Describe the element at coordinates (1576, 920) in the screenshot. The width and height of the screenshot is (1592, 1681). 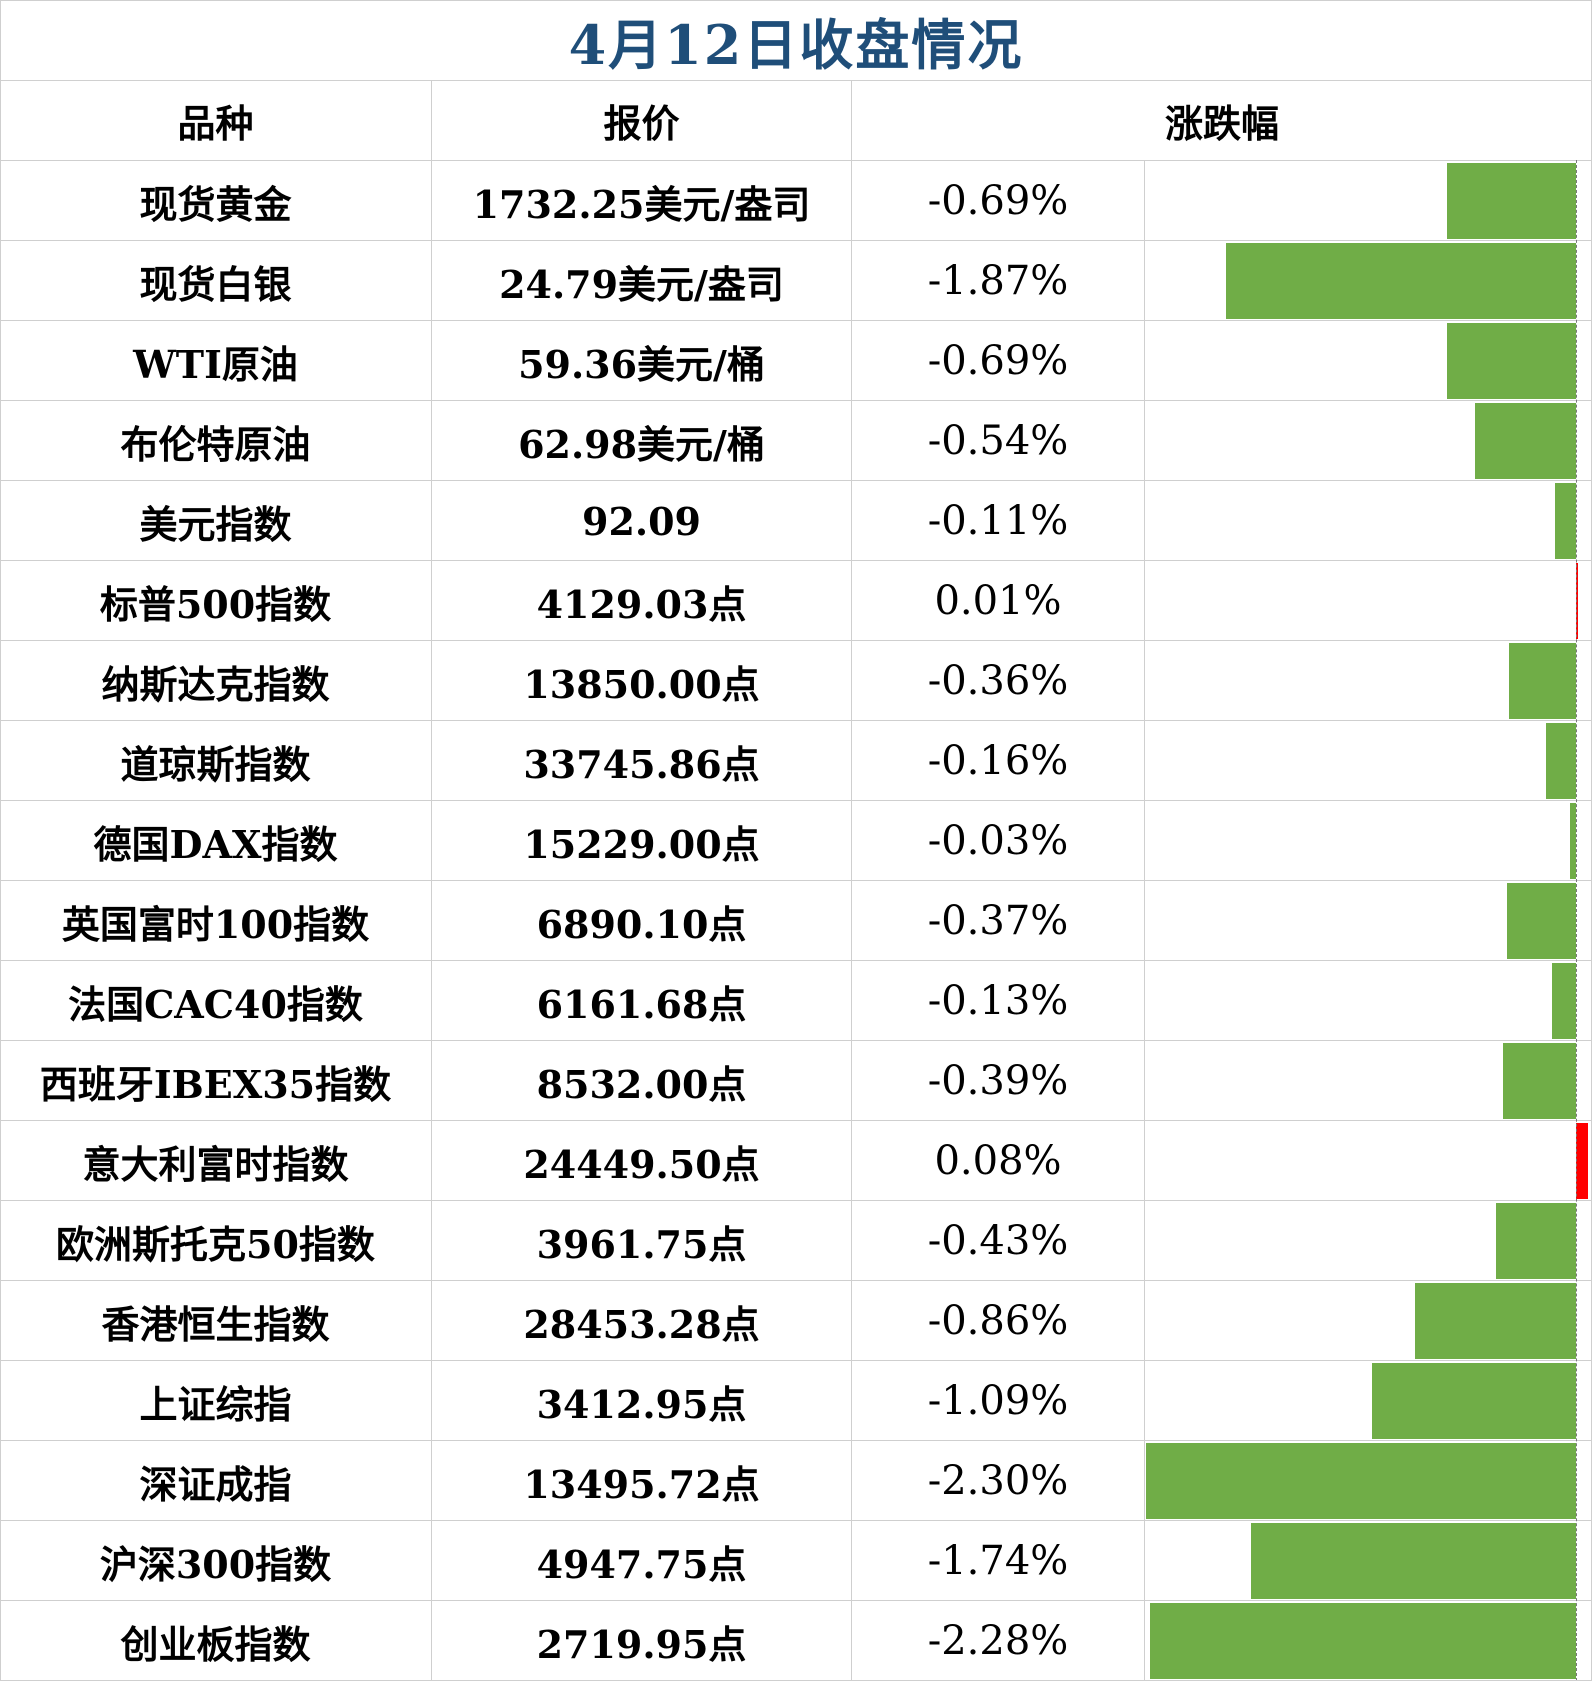
I see `zero-axis-line` at that location.